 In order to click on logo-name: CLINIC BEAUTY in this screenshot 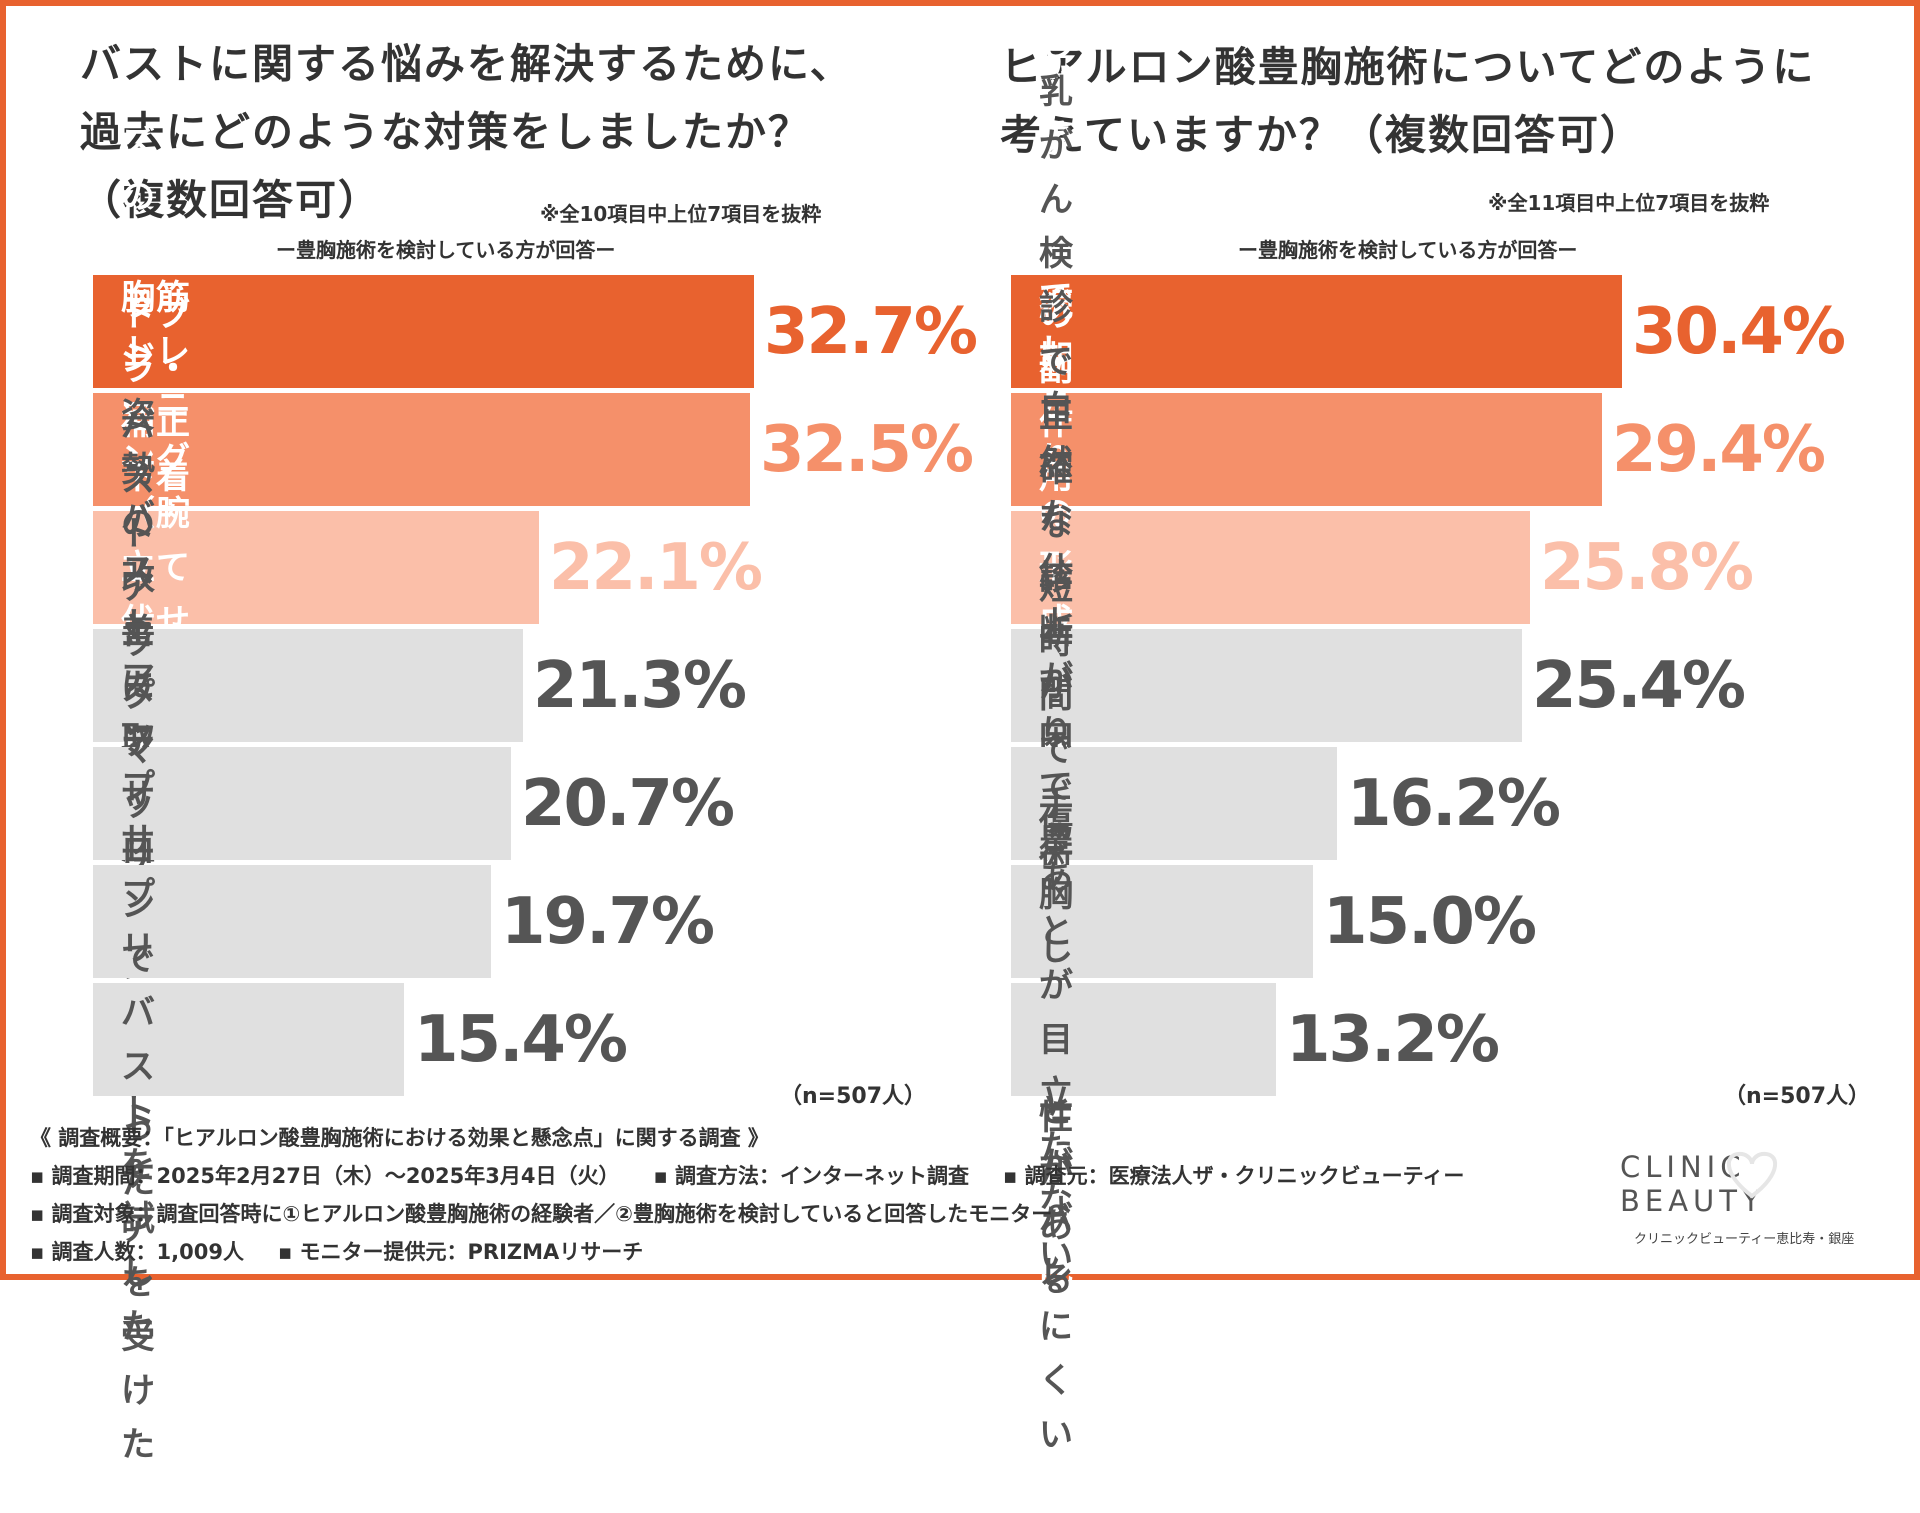, I will do `click(1692, 1184)`.